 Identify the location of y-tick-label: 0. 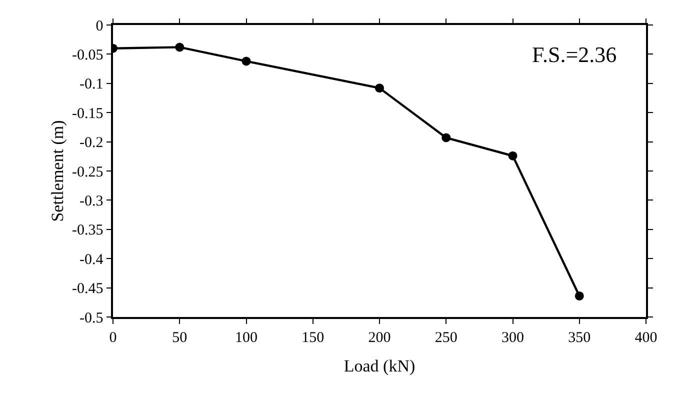
(100, 26).